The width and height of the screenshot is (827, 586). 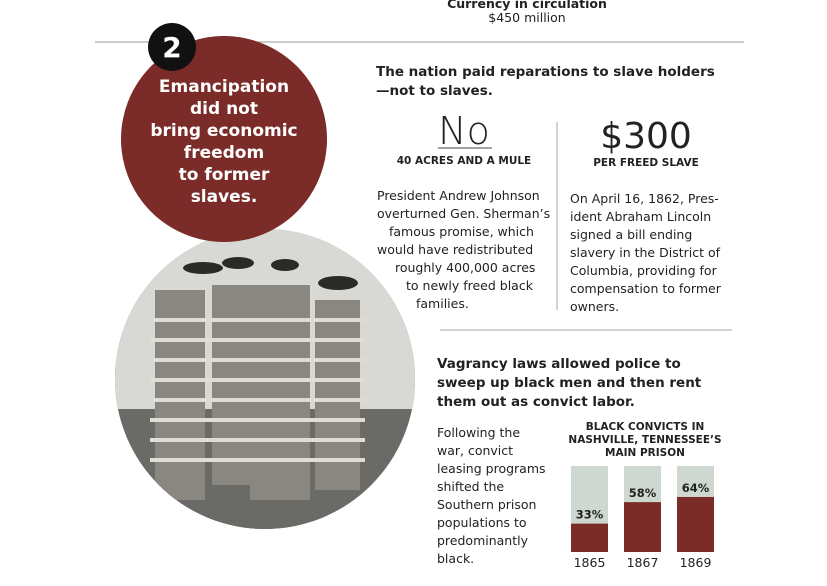 I want to click on paragraph-line: famous promise, which, so click(x=461, y=231).